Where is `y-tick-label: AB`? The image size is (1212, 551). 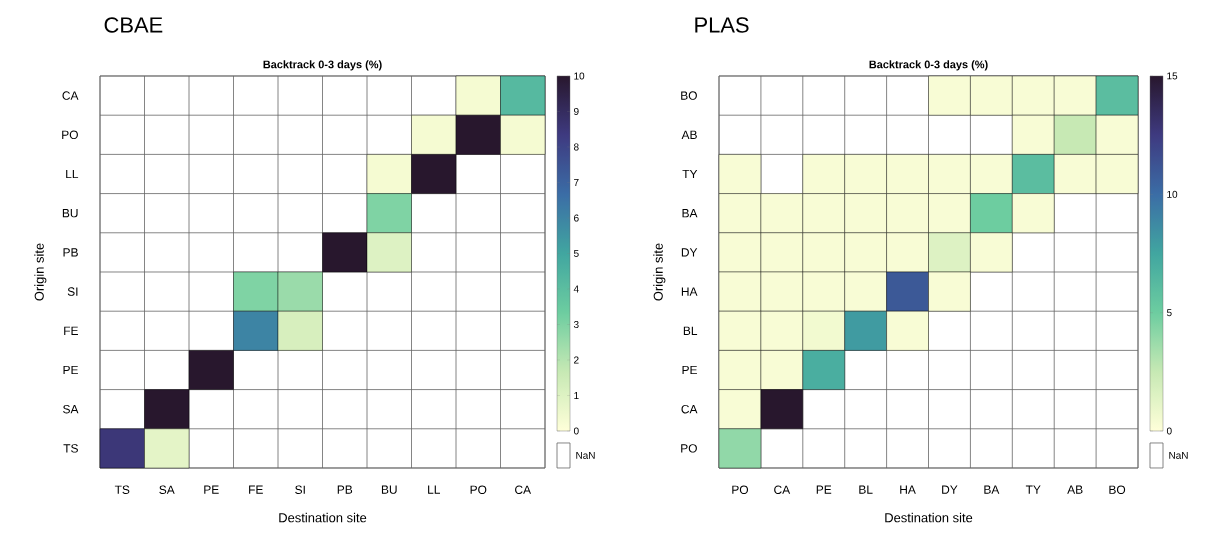 y-tick-label: AB is located at coordinates (689, 134).